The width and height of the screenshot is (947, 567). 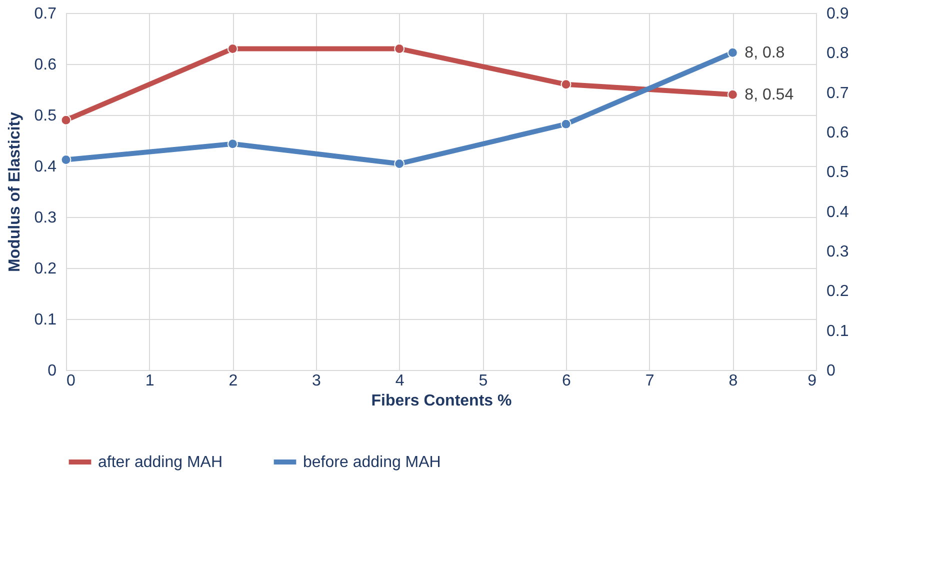 I want to click on legend-label: before adding MAH, so click(x=372, y=462).